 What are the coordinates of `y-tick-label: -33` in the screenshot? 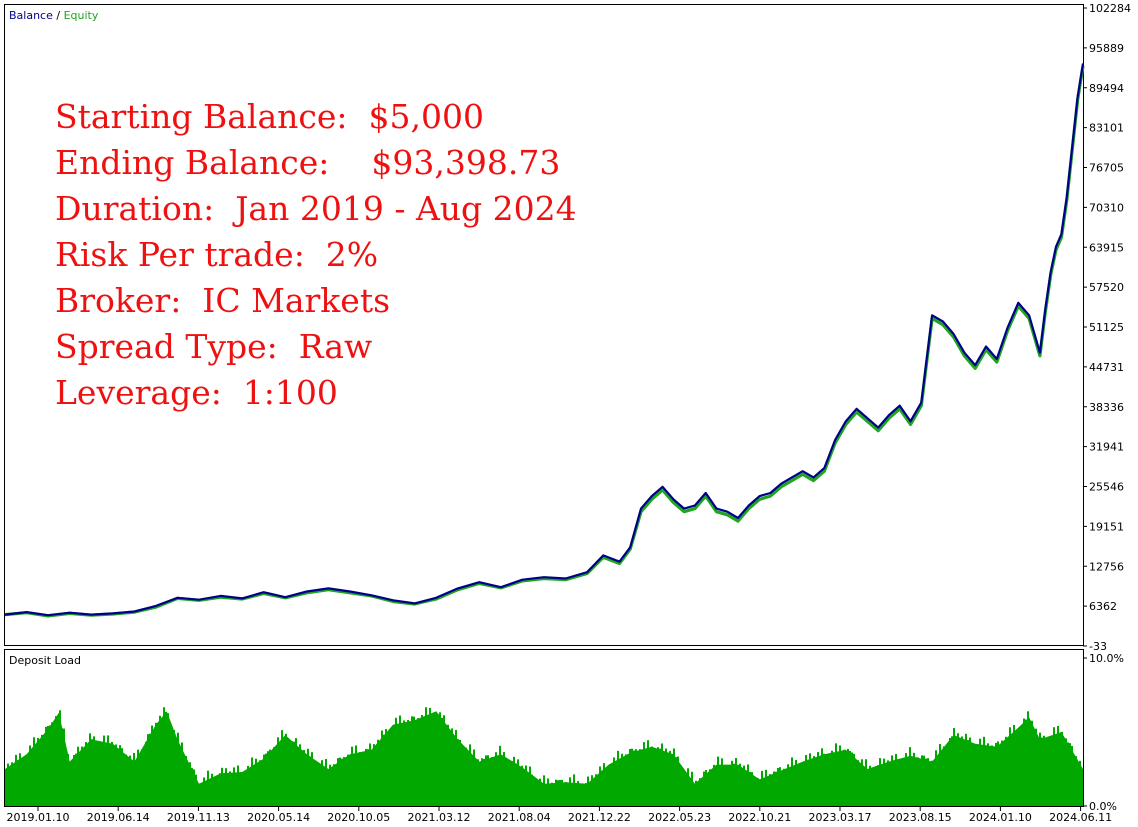 It's located at (1098, 646).